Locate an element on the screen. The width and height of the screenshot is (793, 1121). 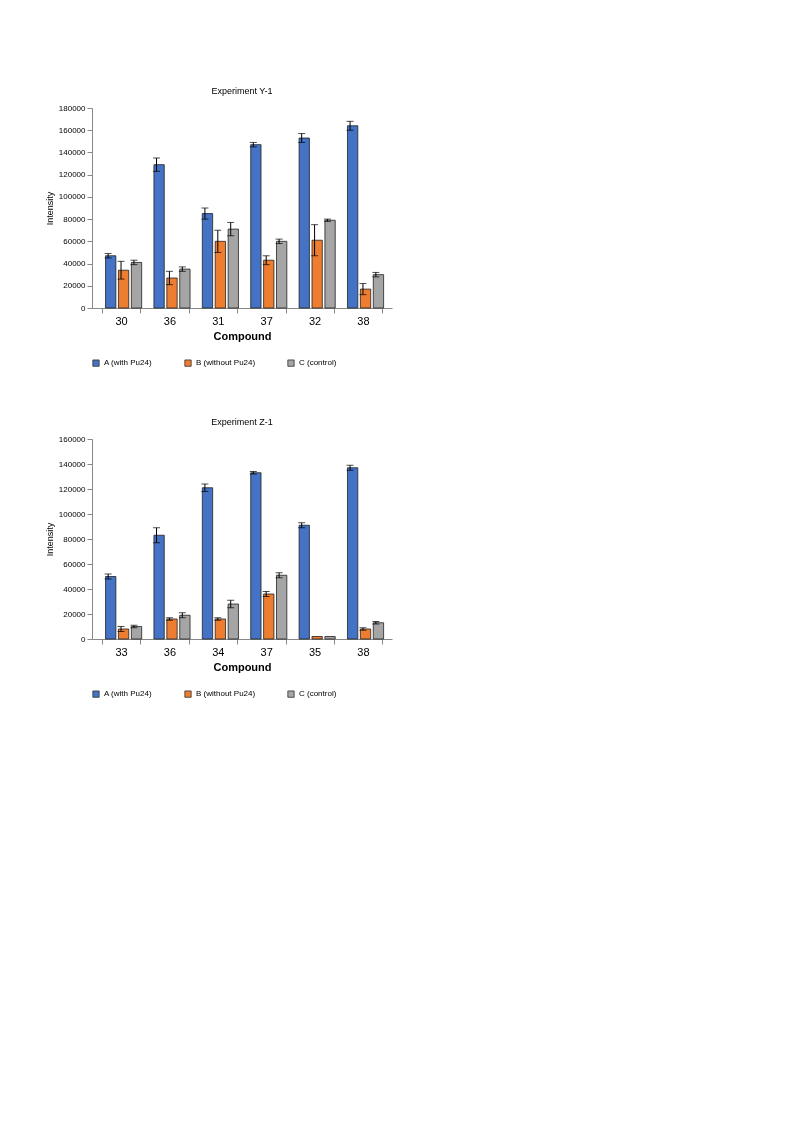
x-tick-label: 35 is located at coordinates (315, 651).